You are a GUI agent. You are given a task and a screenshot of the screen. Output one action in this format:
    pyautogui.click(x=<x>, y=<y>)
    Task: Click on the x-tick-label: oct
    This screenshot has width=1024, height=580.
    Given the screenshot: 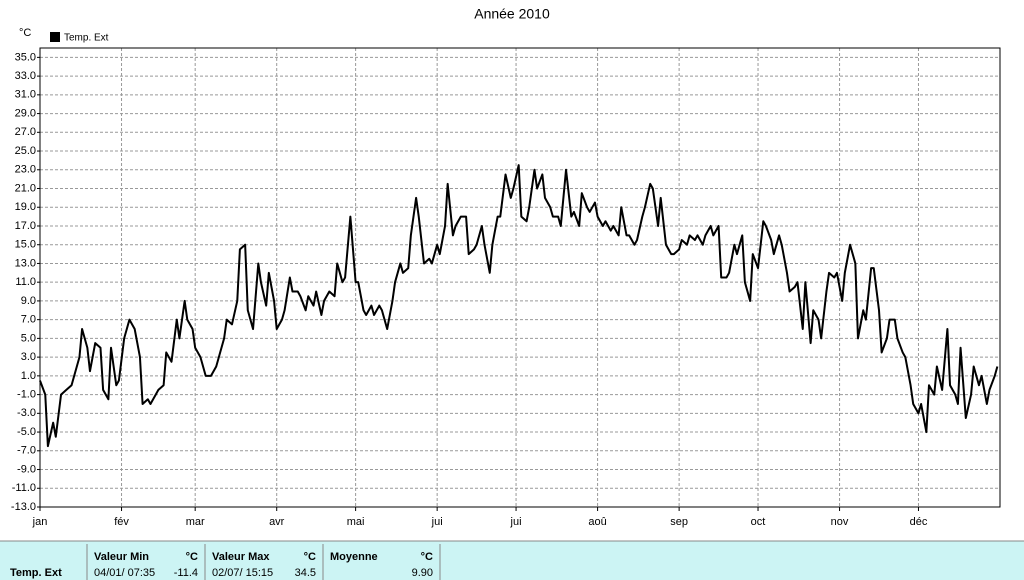 What is the action you would take?
    pyautogui.click(x=758, y=522)
    